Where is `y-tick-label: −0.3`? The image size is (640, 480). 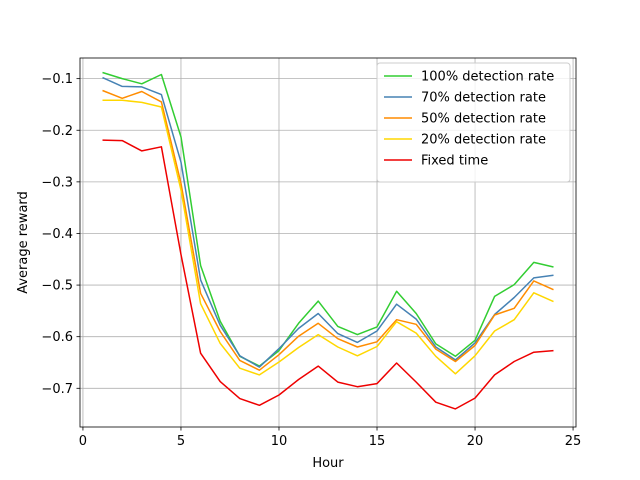 y-tick-label: −0.3 is located at coordinates (57, 182).